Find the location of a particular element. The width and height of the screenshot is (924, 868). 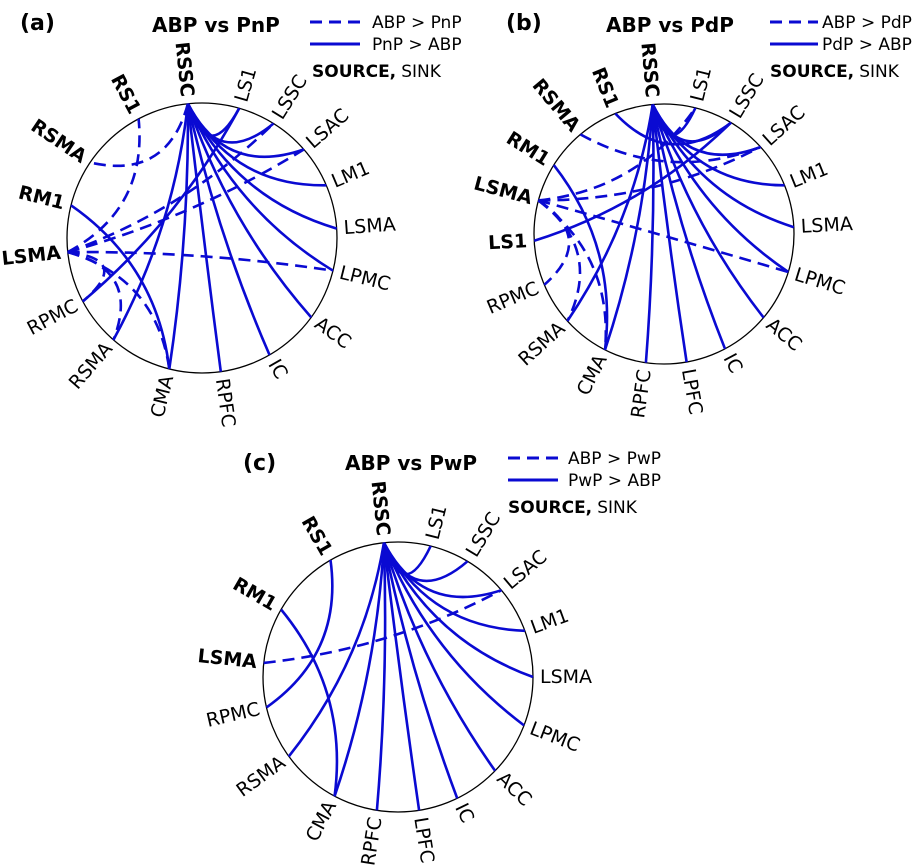

node-label-b-rssc-0: RSSC is located at coordinates (649, 70).